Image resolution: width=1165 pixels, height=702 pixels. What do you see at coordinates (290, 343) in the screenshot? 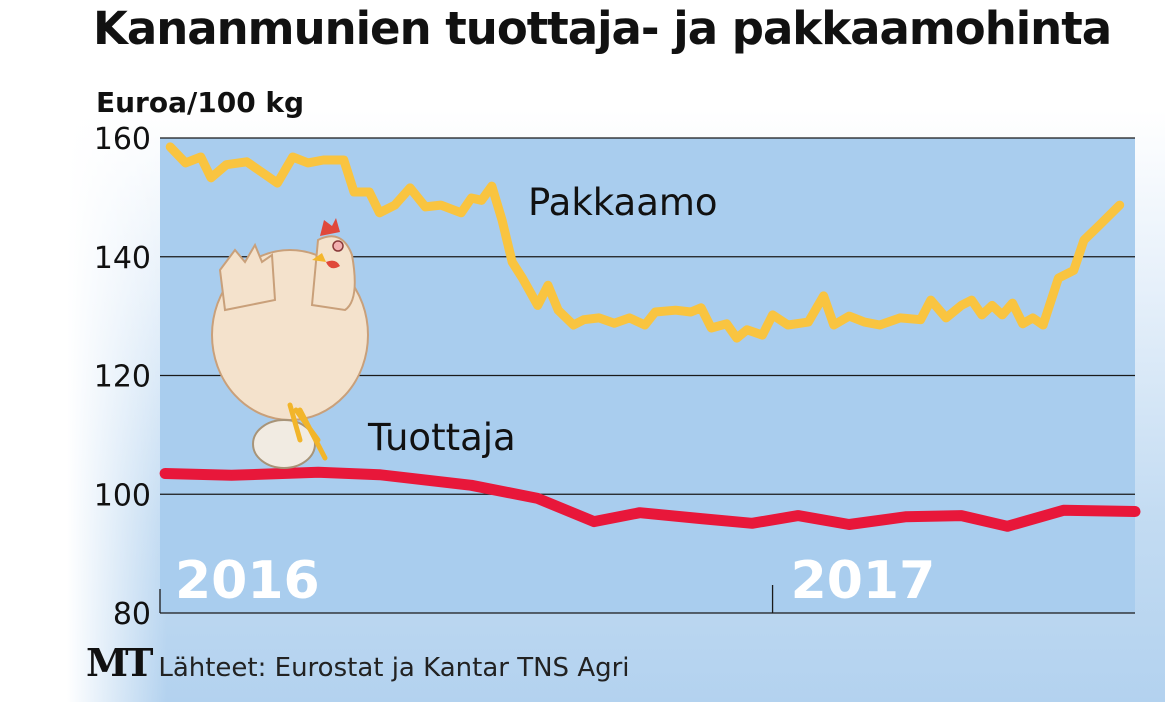
I see `hen-illustration` at bounding box center [290, 343].